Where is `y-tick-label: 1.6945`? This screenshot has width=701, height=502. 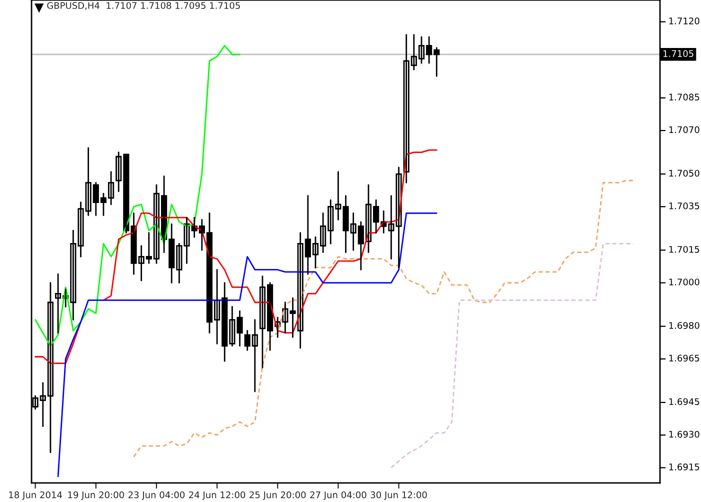
y-tick-label: 1.6945 is located at coordinates (684, 402).